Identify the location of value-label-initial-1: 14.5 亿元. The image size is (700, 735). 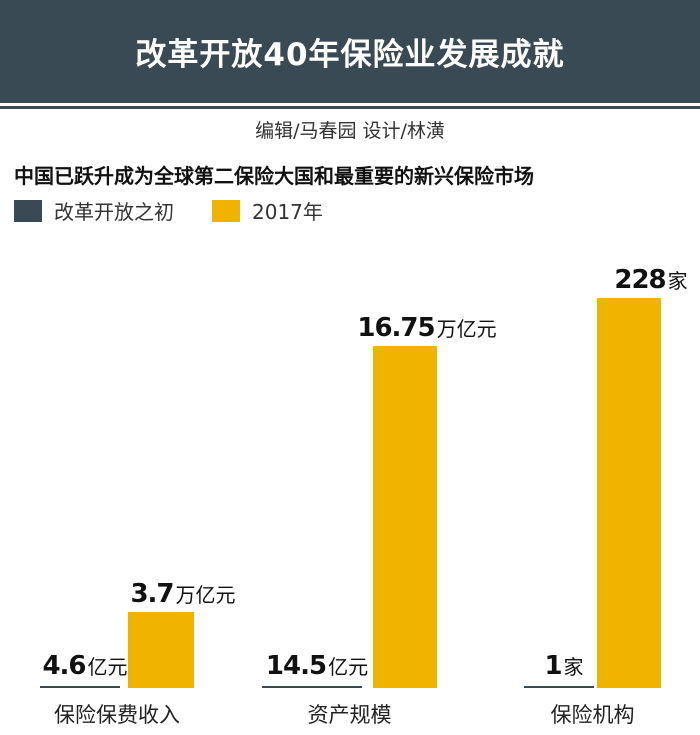
(317, 666).